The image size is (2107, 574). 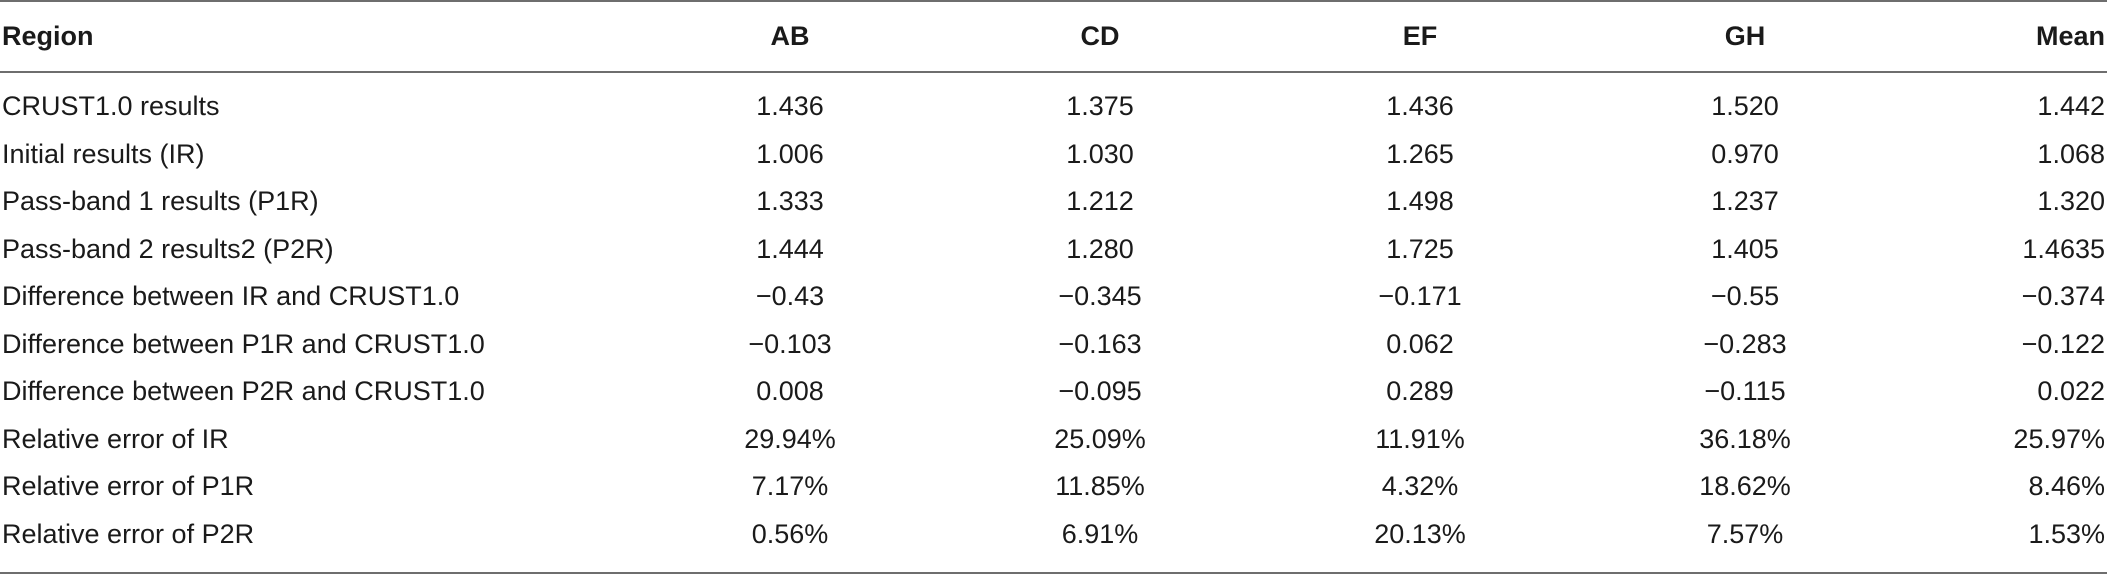 What do you see at coordinates (1745, 391) in the screenshot?
I see `cell-gh: −0.115` at bounding box center [1745, 391].